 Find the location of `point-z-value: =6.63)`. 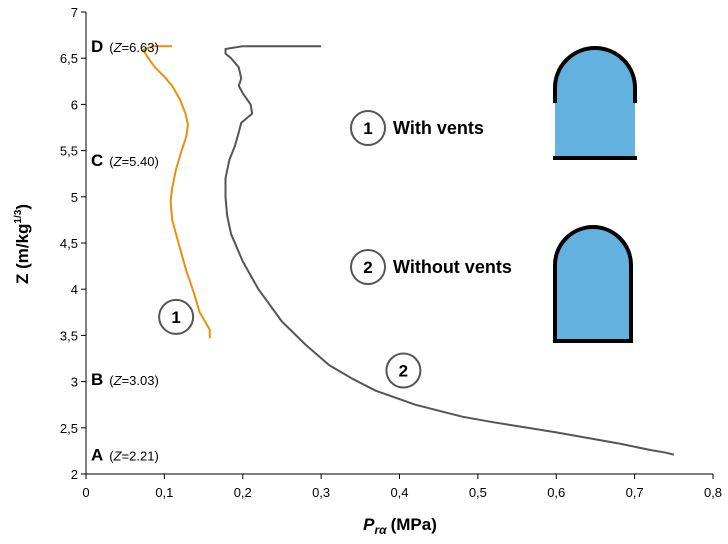

point-z-value: =6.63) is located at coordinates (140, 47).